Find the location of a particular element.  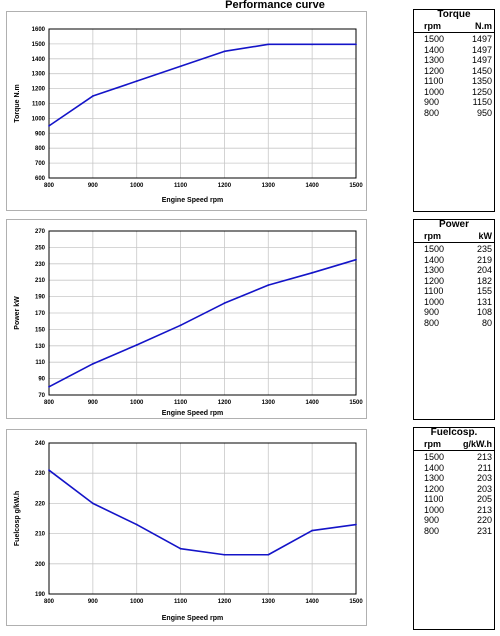

value-cell: 1450 is located at coordinates (481, 70).